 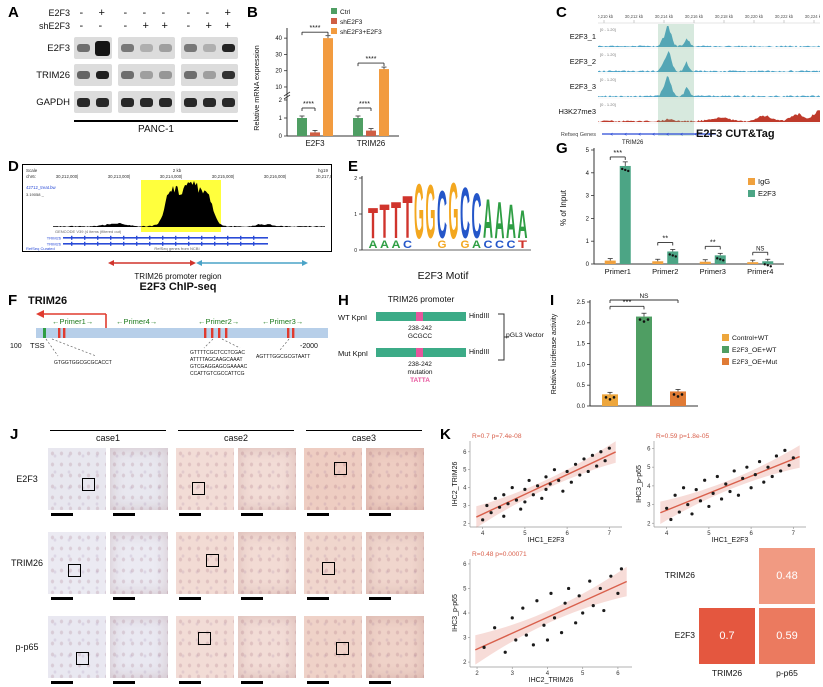 What do you see at coordinates (588, 242) in the screenshot?
I see `y-tick-label: 1` at bounding box center [588, 242].